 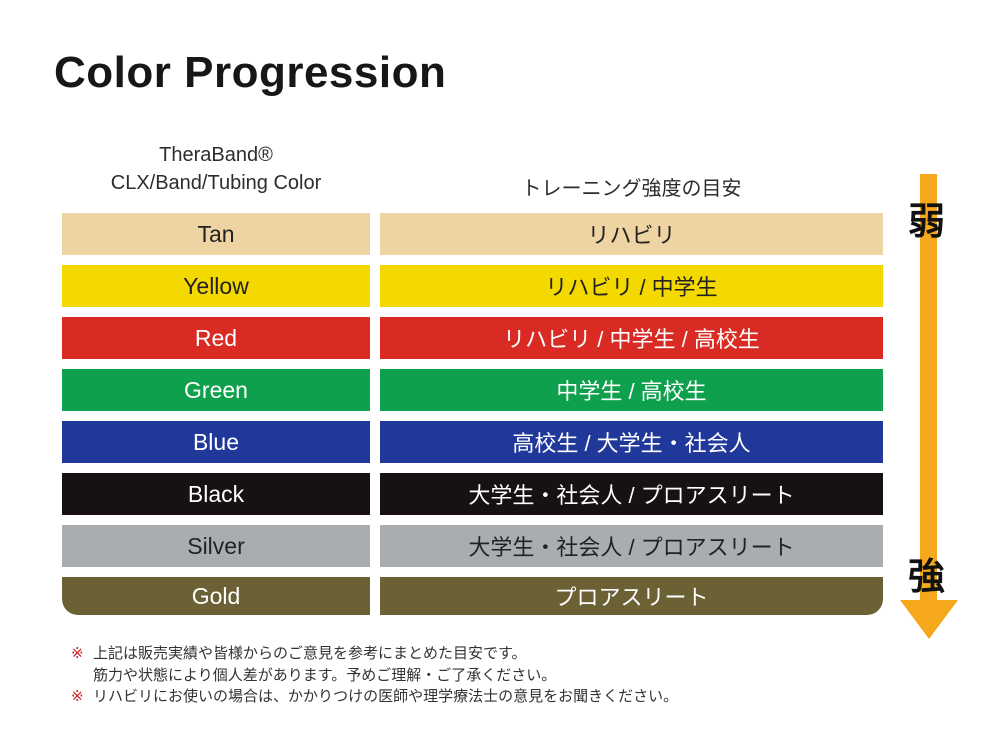 What do you see at coordinates (631, 286) in the screenshot?
I see `usage-cell: リハビリ / 中学生` at bounding box center [631, 286].